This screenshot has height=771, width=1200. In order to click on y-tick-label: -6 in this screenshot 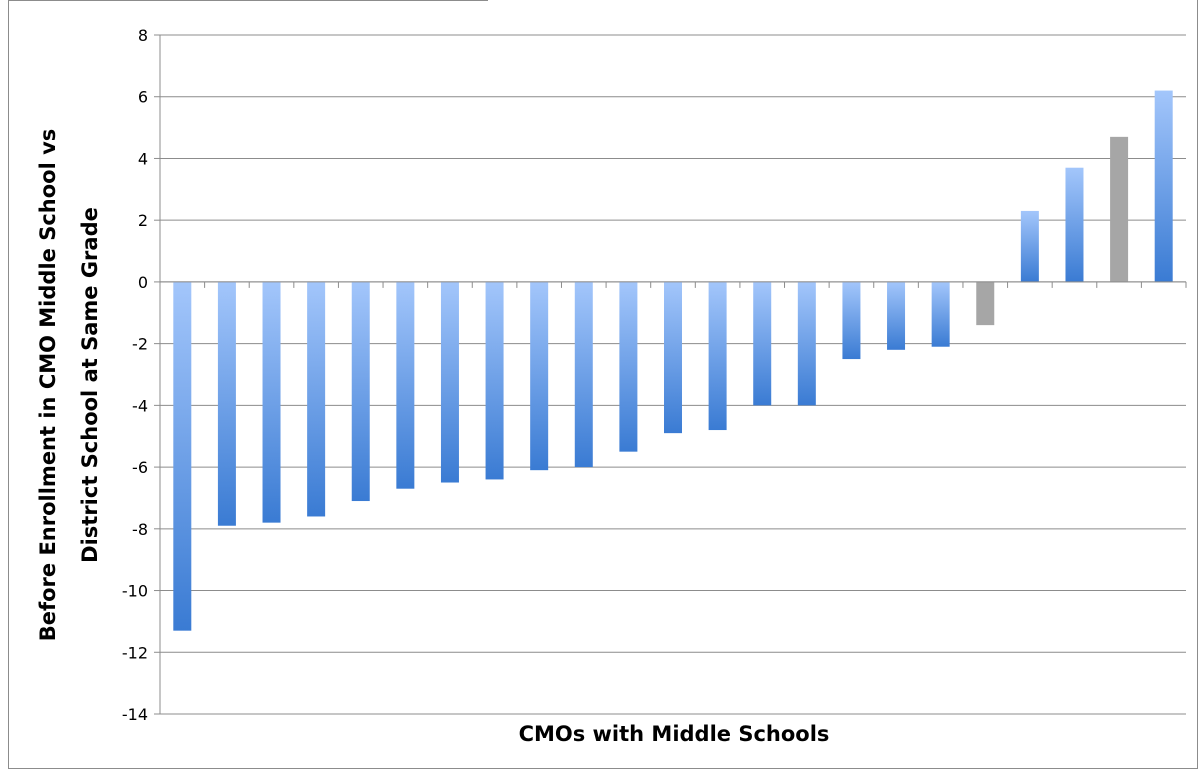, I will do `click(140, 467)`.